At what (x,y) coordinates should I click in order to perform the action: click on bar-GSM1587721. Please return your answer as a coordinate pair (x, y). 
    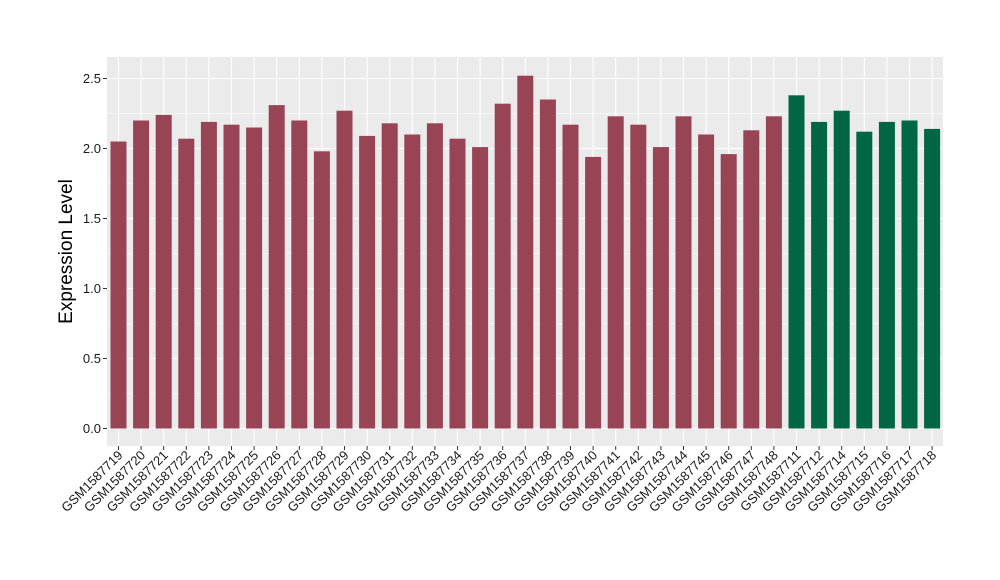
    Looking at the image, I should click on (163, 271).